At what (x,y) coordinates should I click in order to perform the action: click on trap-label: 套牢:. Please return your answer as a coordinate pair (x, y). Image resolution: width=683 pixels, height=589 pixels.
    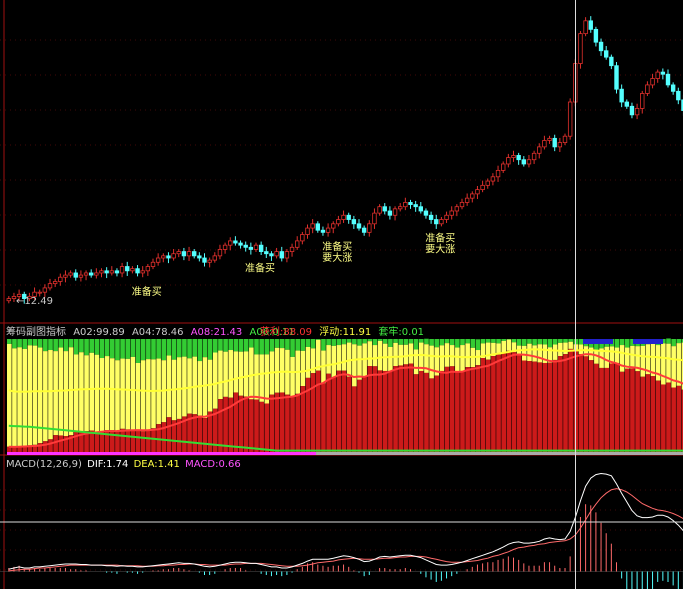
    Looking at the image, I should click on (390, 332).